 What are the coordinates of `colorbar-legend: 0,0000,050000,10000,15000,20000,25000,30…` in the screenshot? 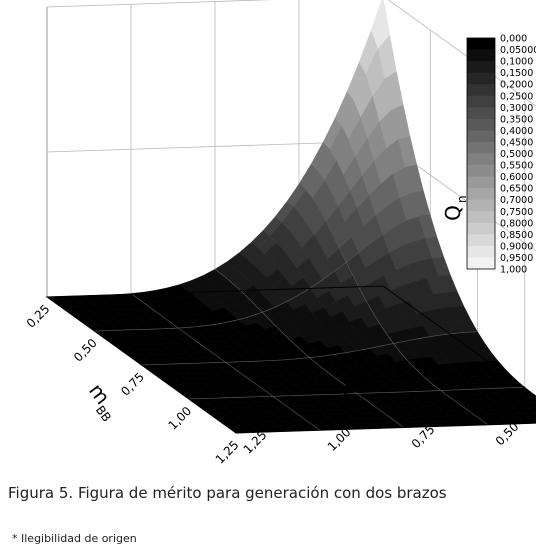 It's located at (501, 155).